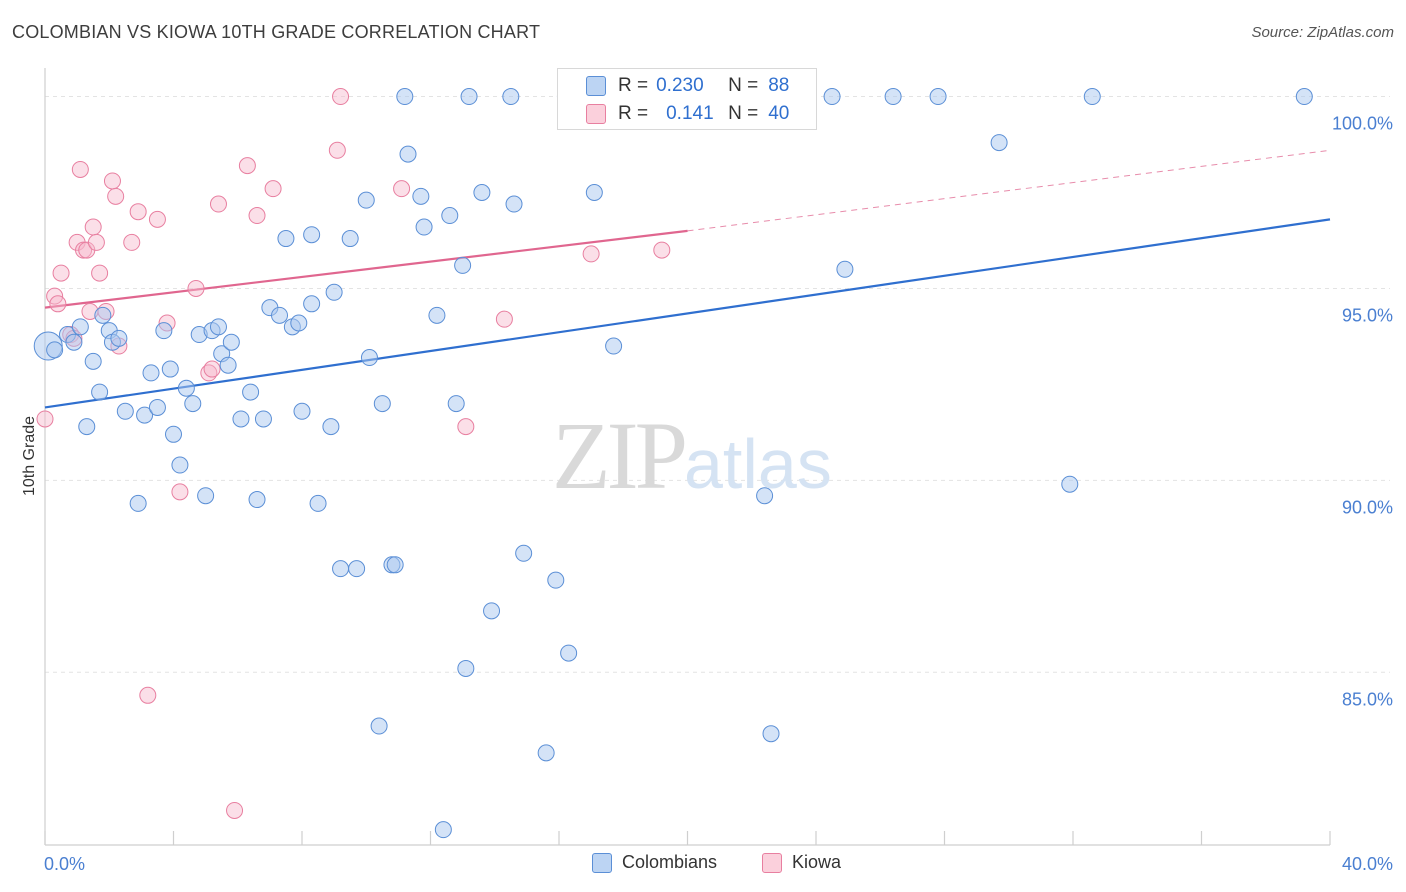  Describe the element at coordinates (779, 113) in the screenshot. I see `n-value: 40` at that location.